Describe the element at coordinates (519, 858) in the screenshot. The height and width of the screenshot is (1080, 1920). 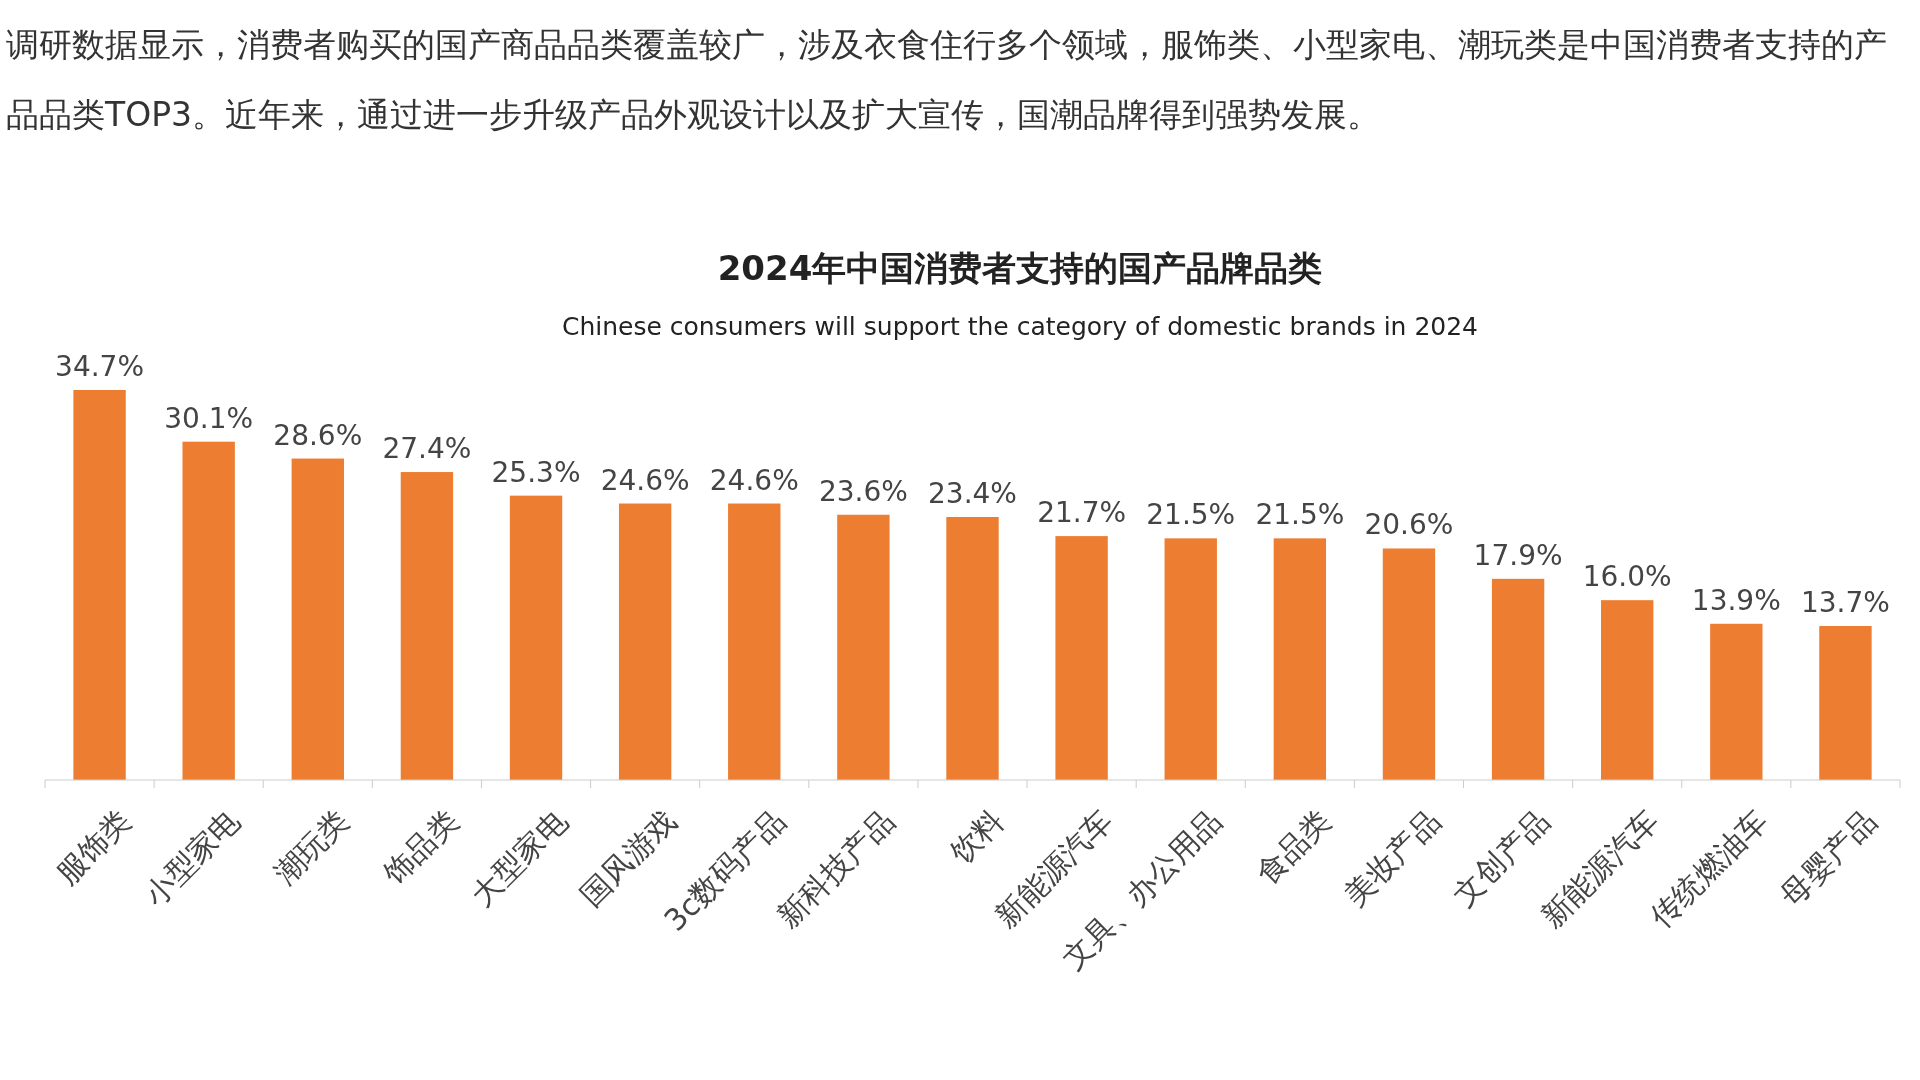
I see `x-tick-label: 大型家电` at that location.